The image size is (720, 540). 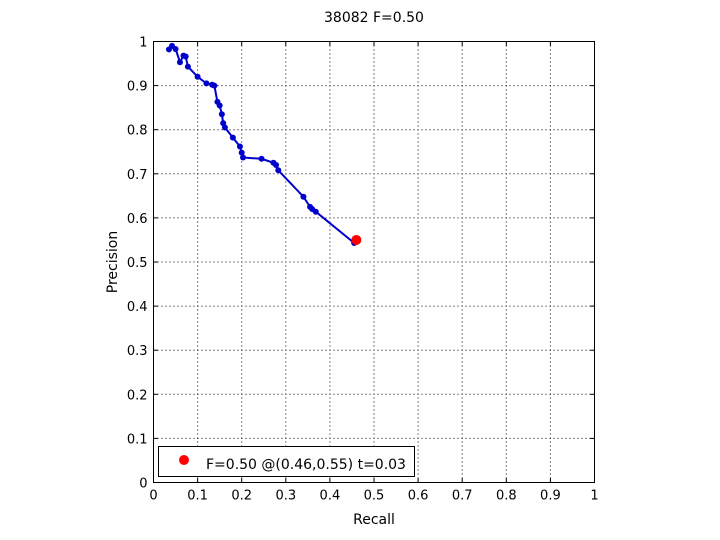 I want to click on x-tick-label: 0, so click(x=153, y=496).